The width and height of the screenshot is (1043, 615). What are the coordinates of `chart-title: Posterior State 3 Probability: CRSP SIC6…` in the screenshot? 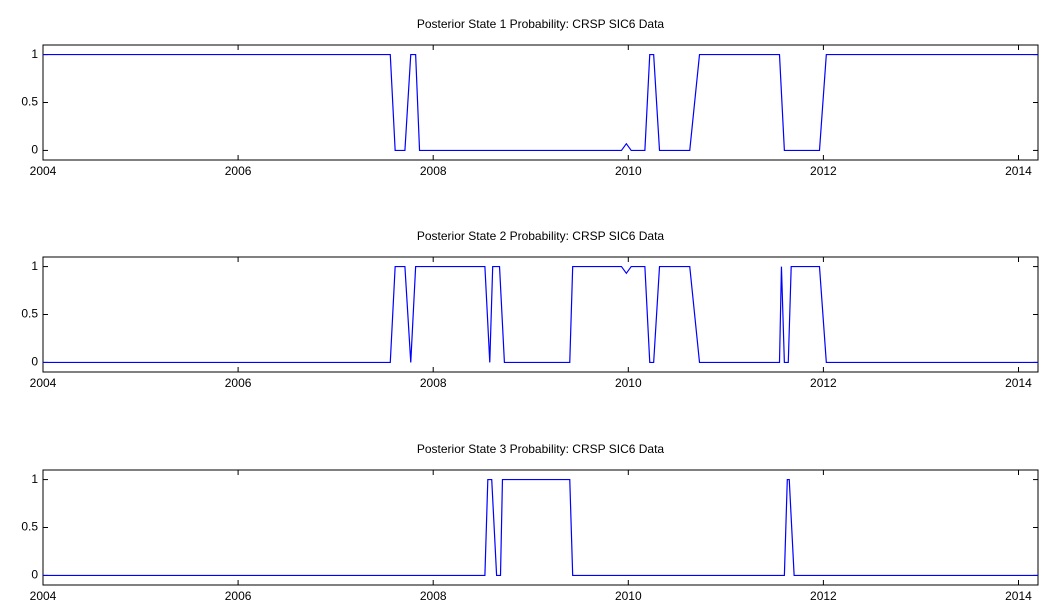 It's located at (541, 449).